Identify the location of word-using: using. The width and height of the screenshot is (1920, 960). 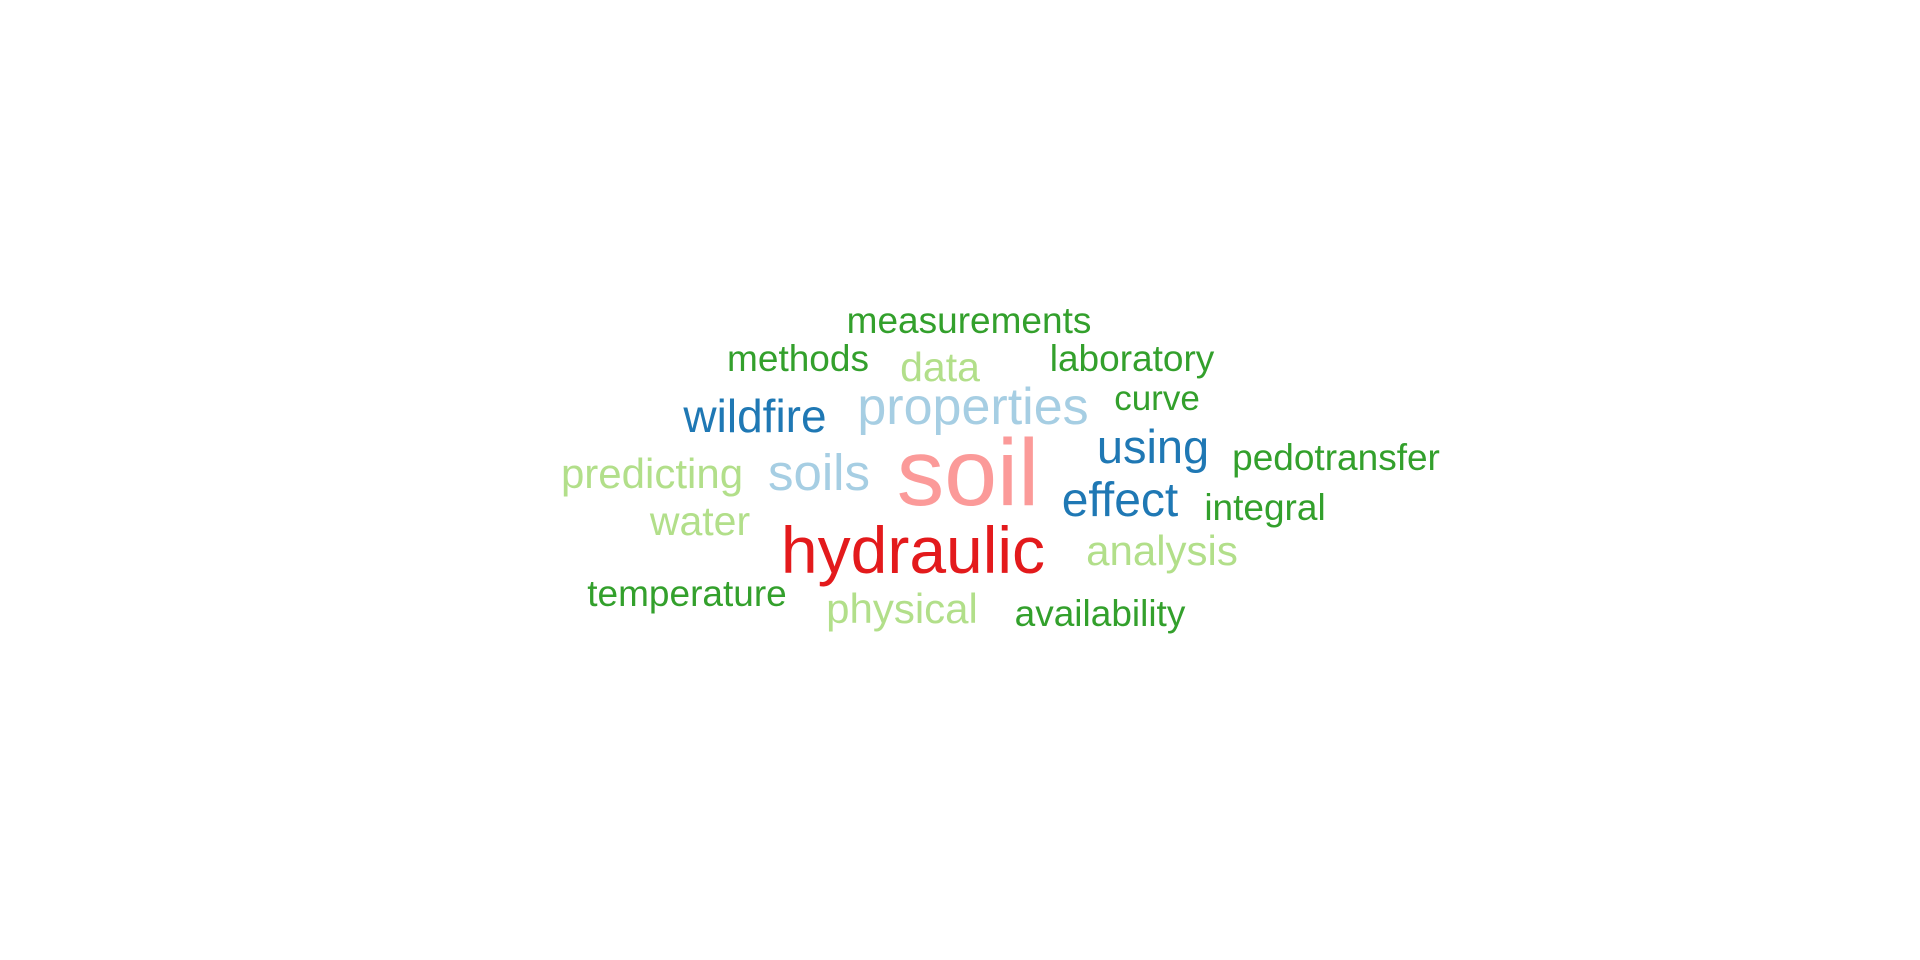
(1153, 446).